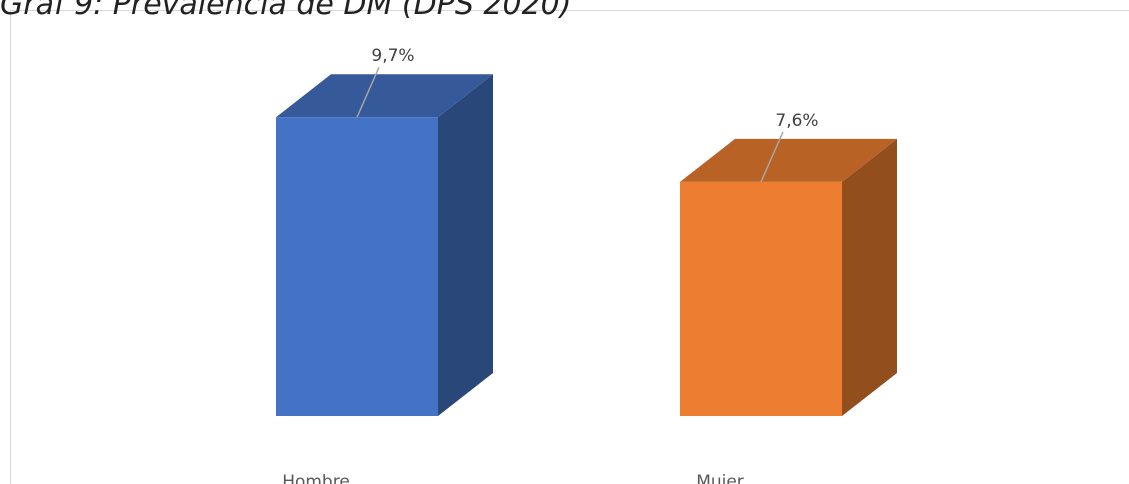 This screenshot has height=484, width=1129. What do you see at coordinates (285, 11) in the screenshot?
I see `chart-title: Graf 9: Prevalencia de DM (DPS 2020)` at bounding box center [285, 11].